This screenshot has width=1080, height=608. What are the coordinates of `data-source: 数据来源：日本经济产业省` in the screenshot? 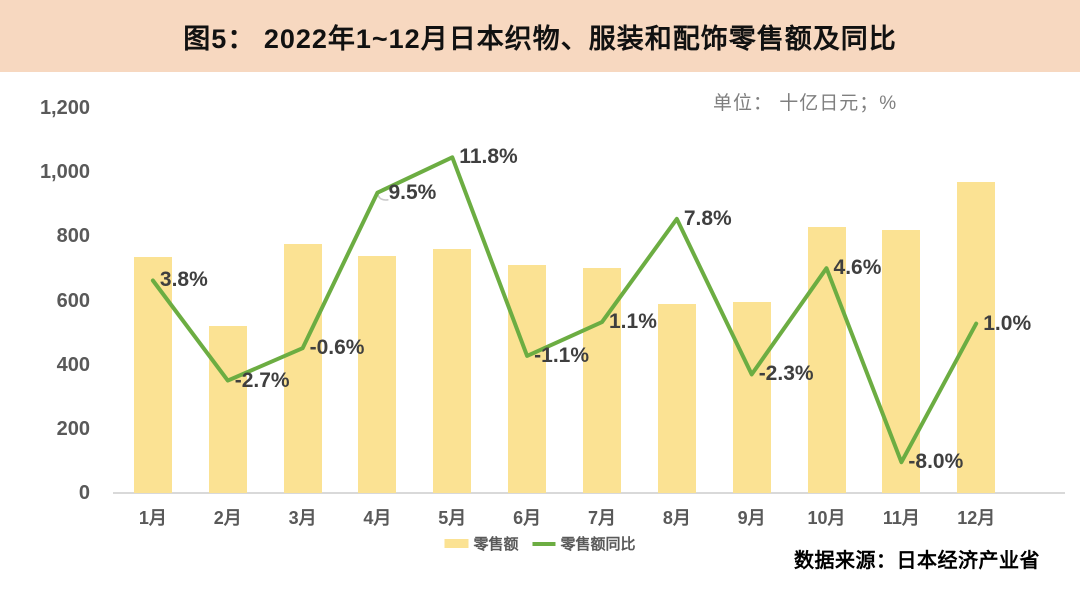 It's located at (917, 561).